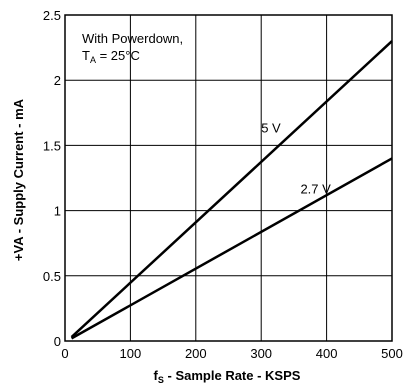  I want to click on x-tick-label: 300, so click(261, 353).